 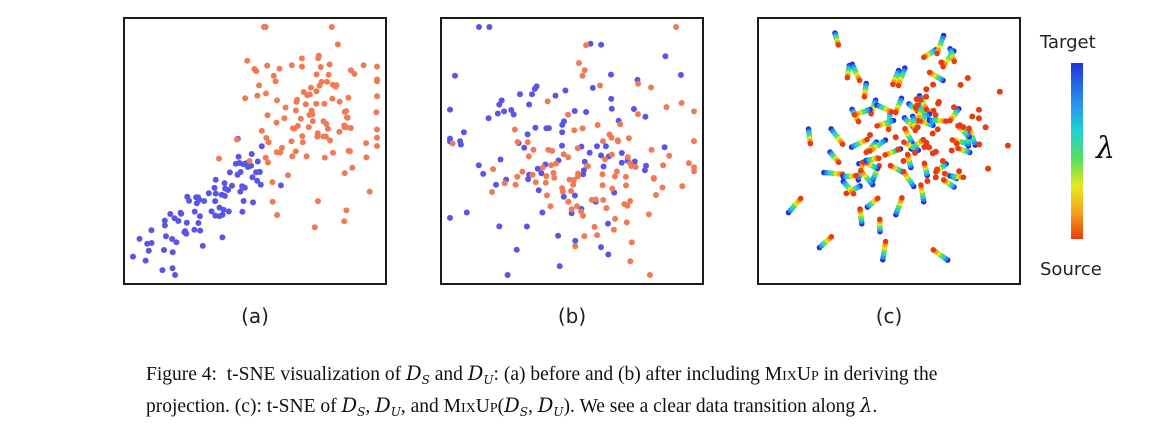 I want to click on caption-text: ). We see a clear data transition along, so click(x=709, y=406).